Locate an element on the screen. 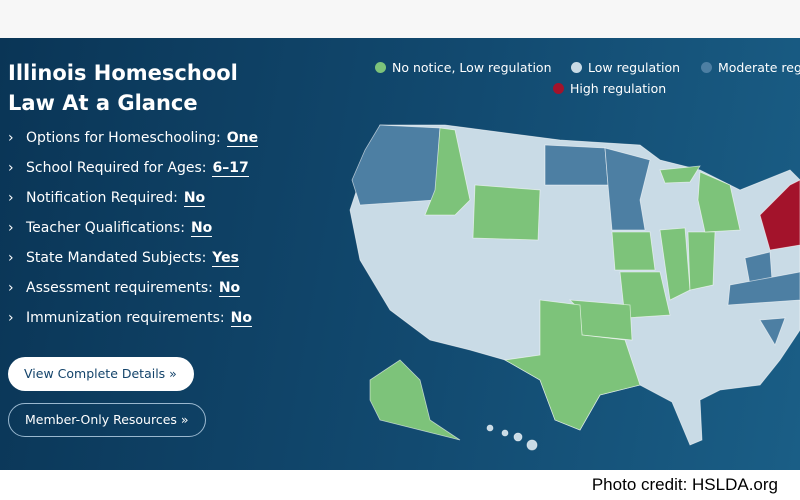 The image size is (800, 500). legend-label: High regulation is located at coordinates (618, 88).